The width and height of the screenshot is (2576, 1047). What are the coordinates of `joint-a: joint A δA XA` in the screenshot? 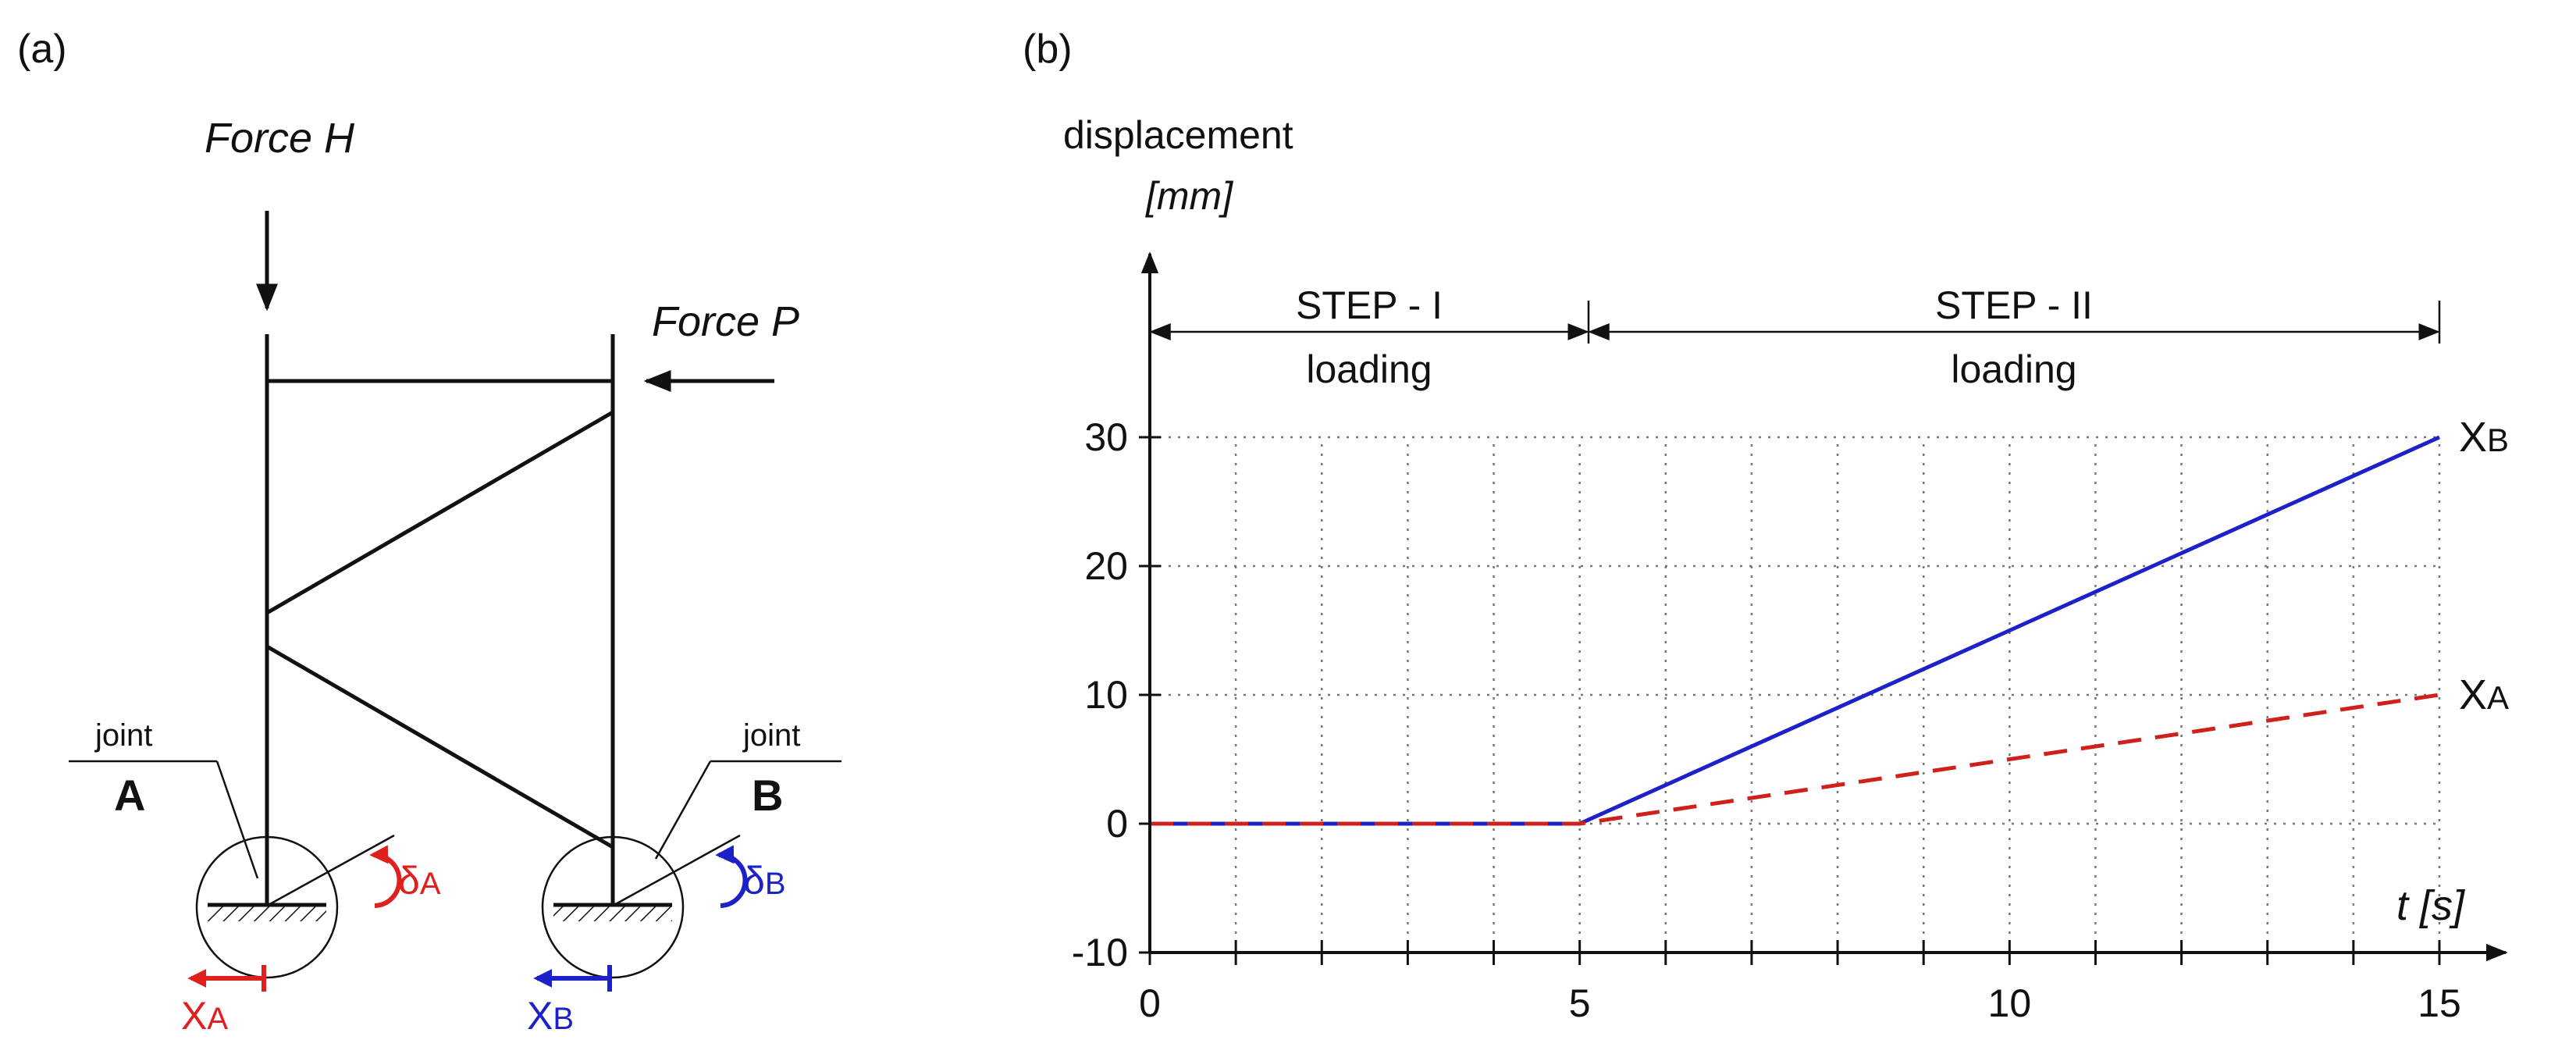 It's located at (255, 878).